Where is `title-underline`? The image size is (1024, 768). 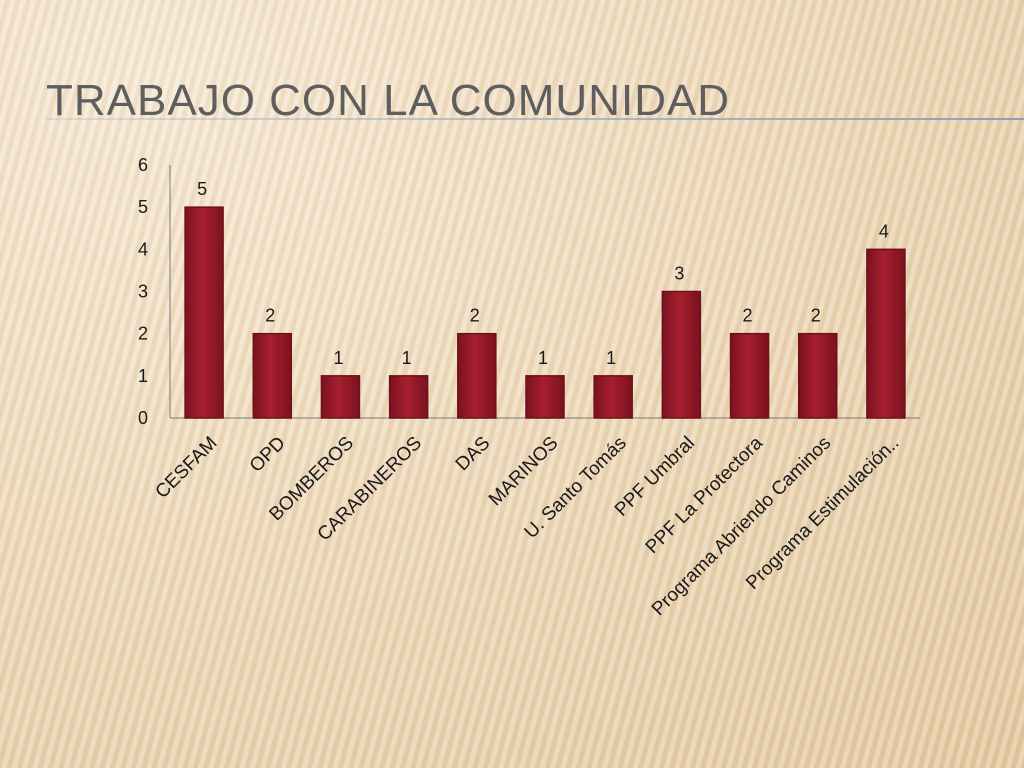
title-underline is located at coordinates (535, 119).